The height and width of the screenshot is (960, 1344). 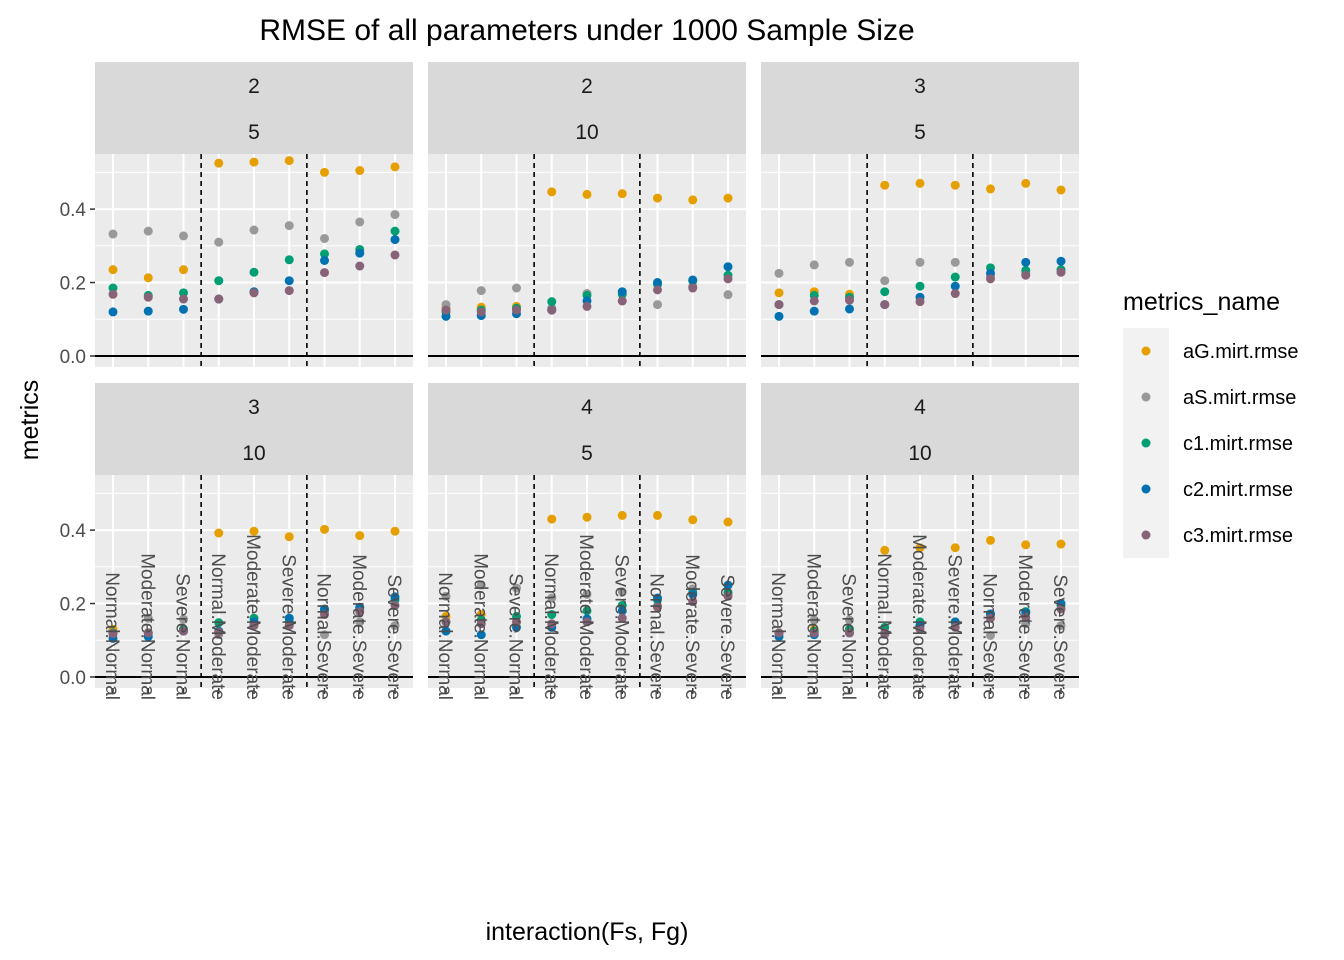 I want to click on facet-panel: 2 5 0.0 0.2 0.4, so click(x=236, y=215).